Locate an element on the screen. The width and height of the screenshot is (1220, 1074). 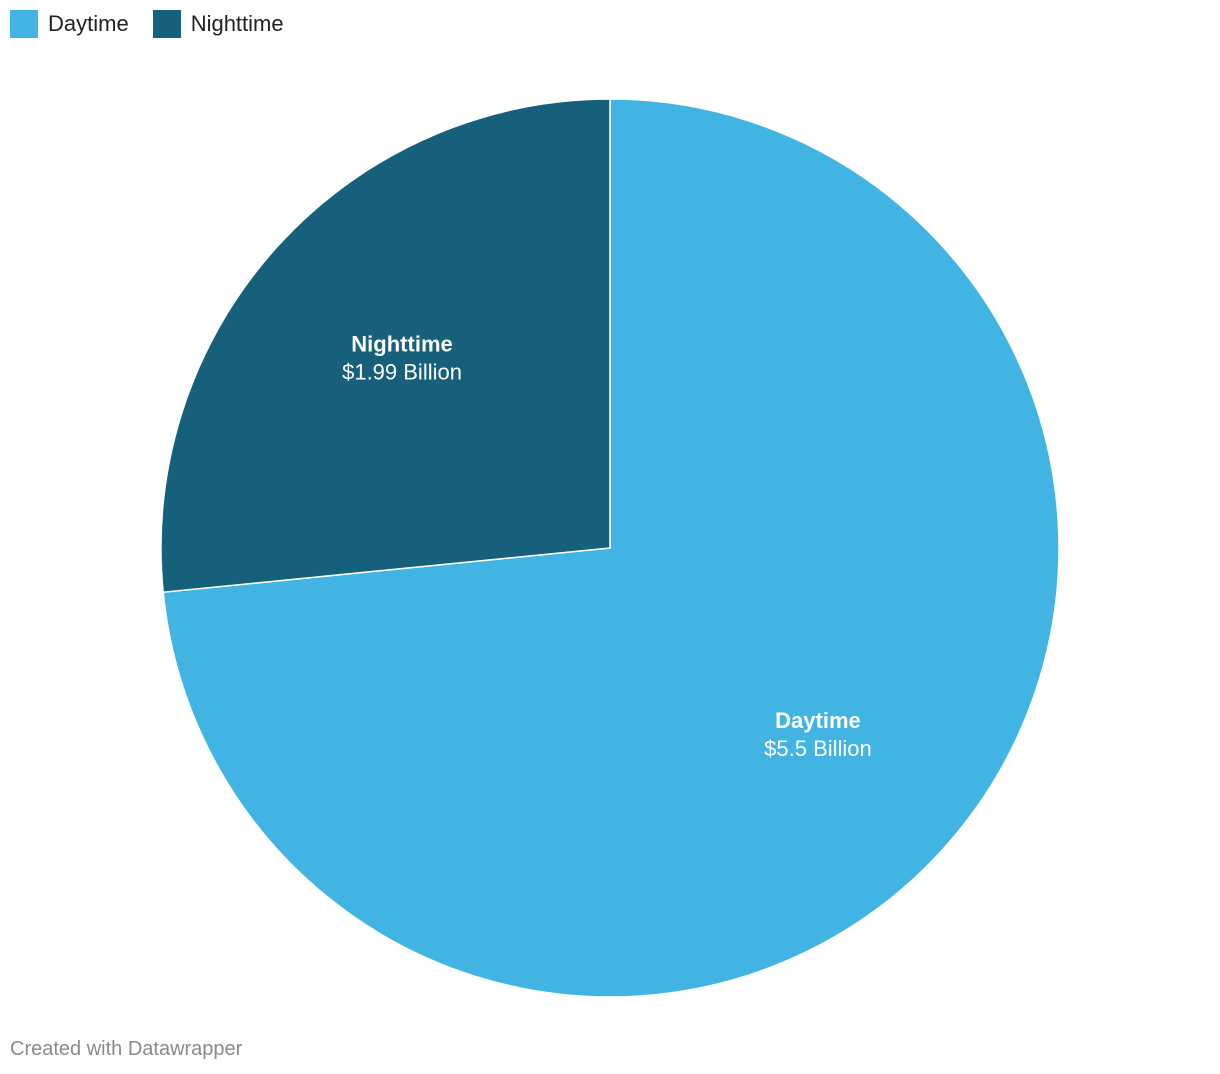
slice-label: Daytime is located at coordinates (818, 720).